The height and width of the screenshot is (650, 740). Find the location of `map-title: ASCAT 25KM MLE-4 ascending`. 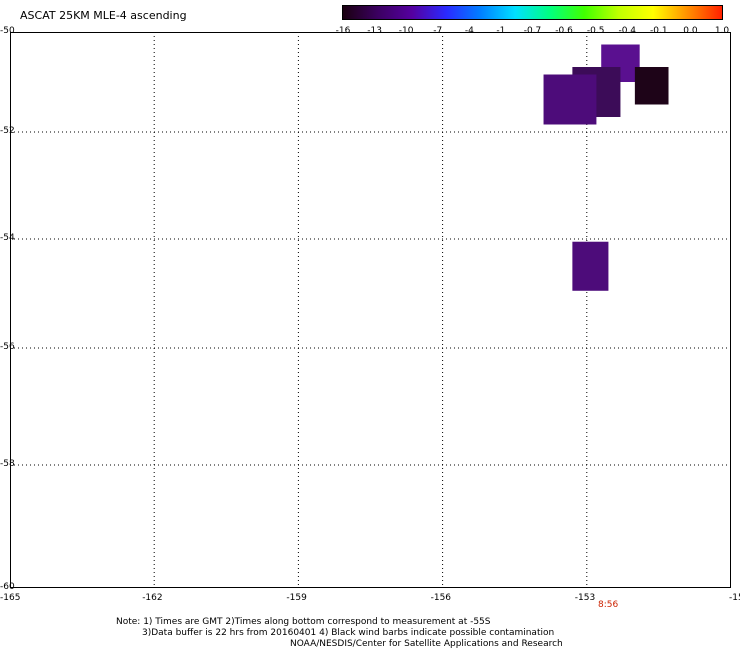

map-title: ASCAT 25KM MLE-4 ascending is located at coordinates (103, 15).